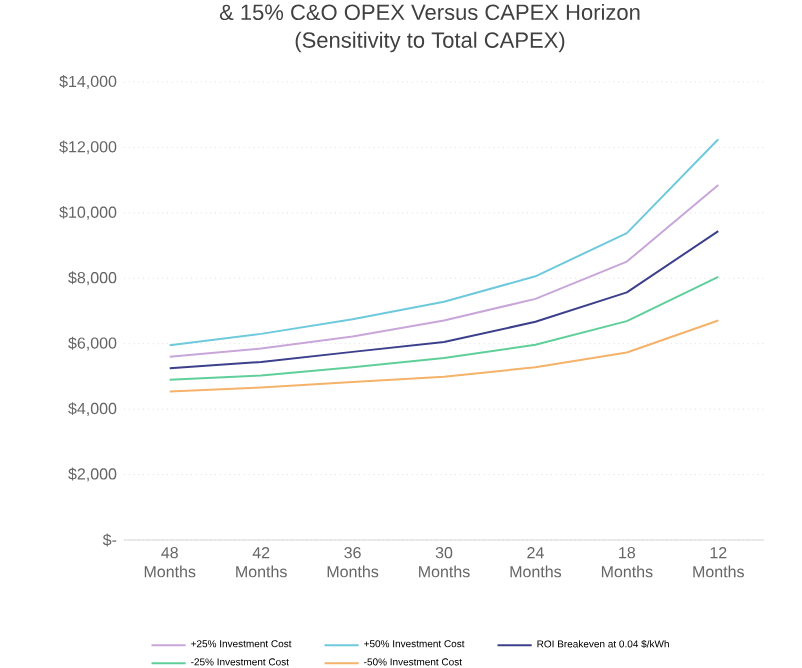 This screenshot has height=668, width=802. Describe the element at coordinates (88, 147) in the screenshot. I see `y-tick-label: $12,000` at that location.